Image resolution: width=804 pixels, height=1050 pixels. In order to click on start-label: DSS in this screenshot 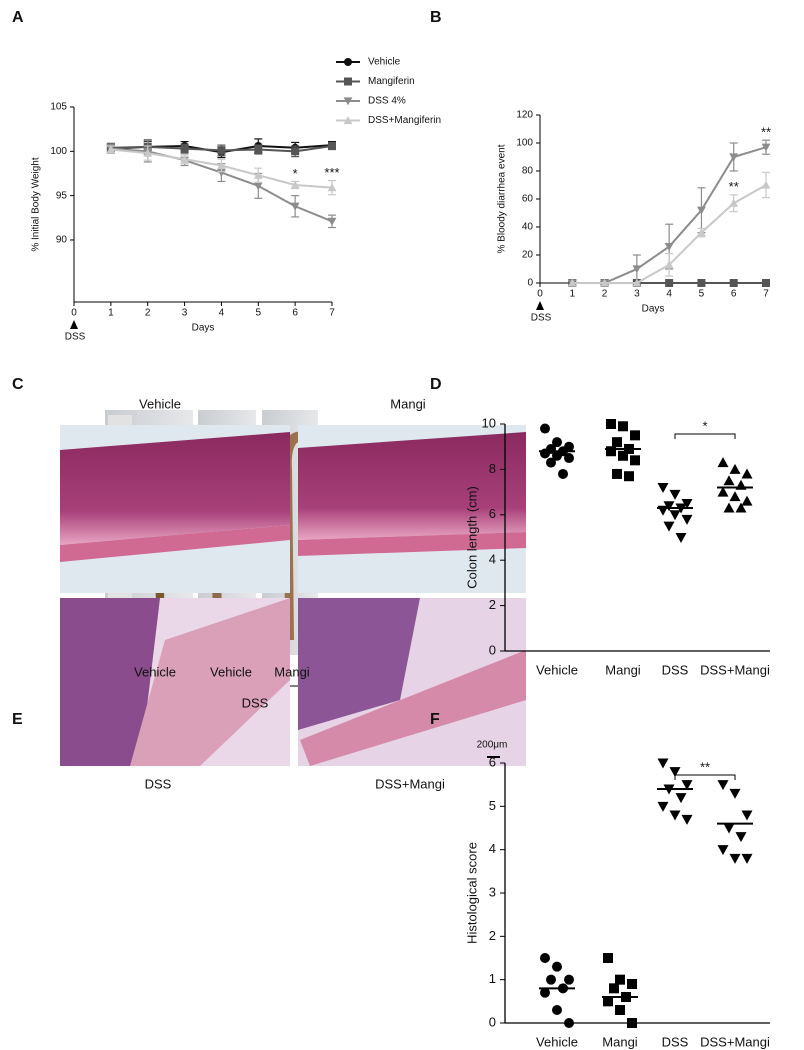, I will do `click(541, 318)`.